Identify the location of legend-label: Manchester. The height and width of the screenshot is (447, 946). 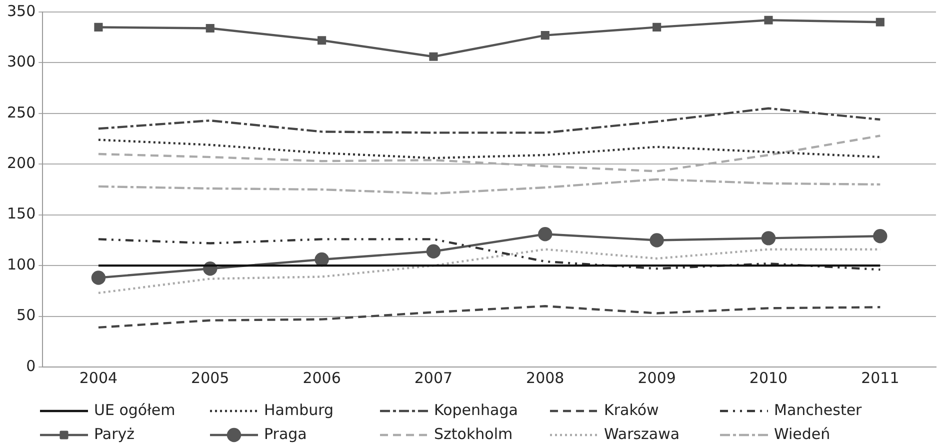
(818, 409).